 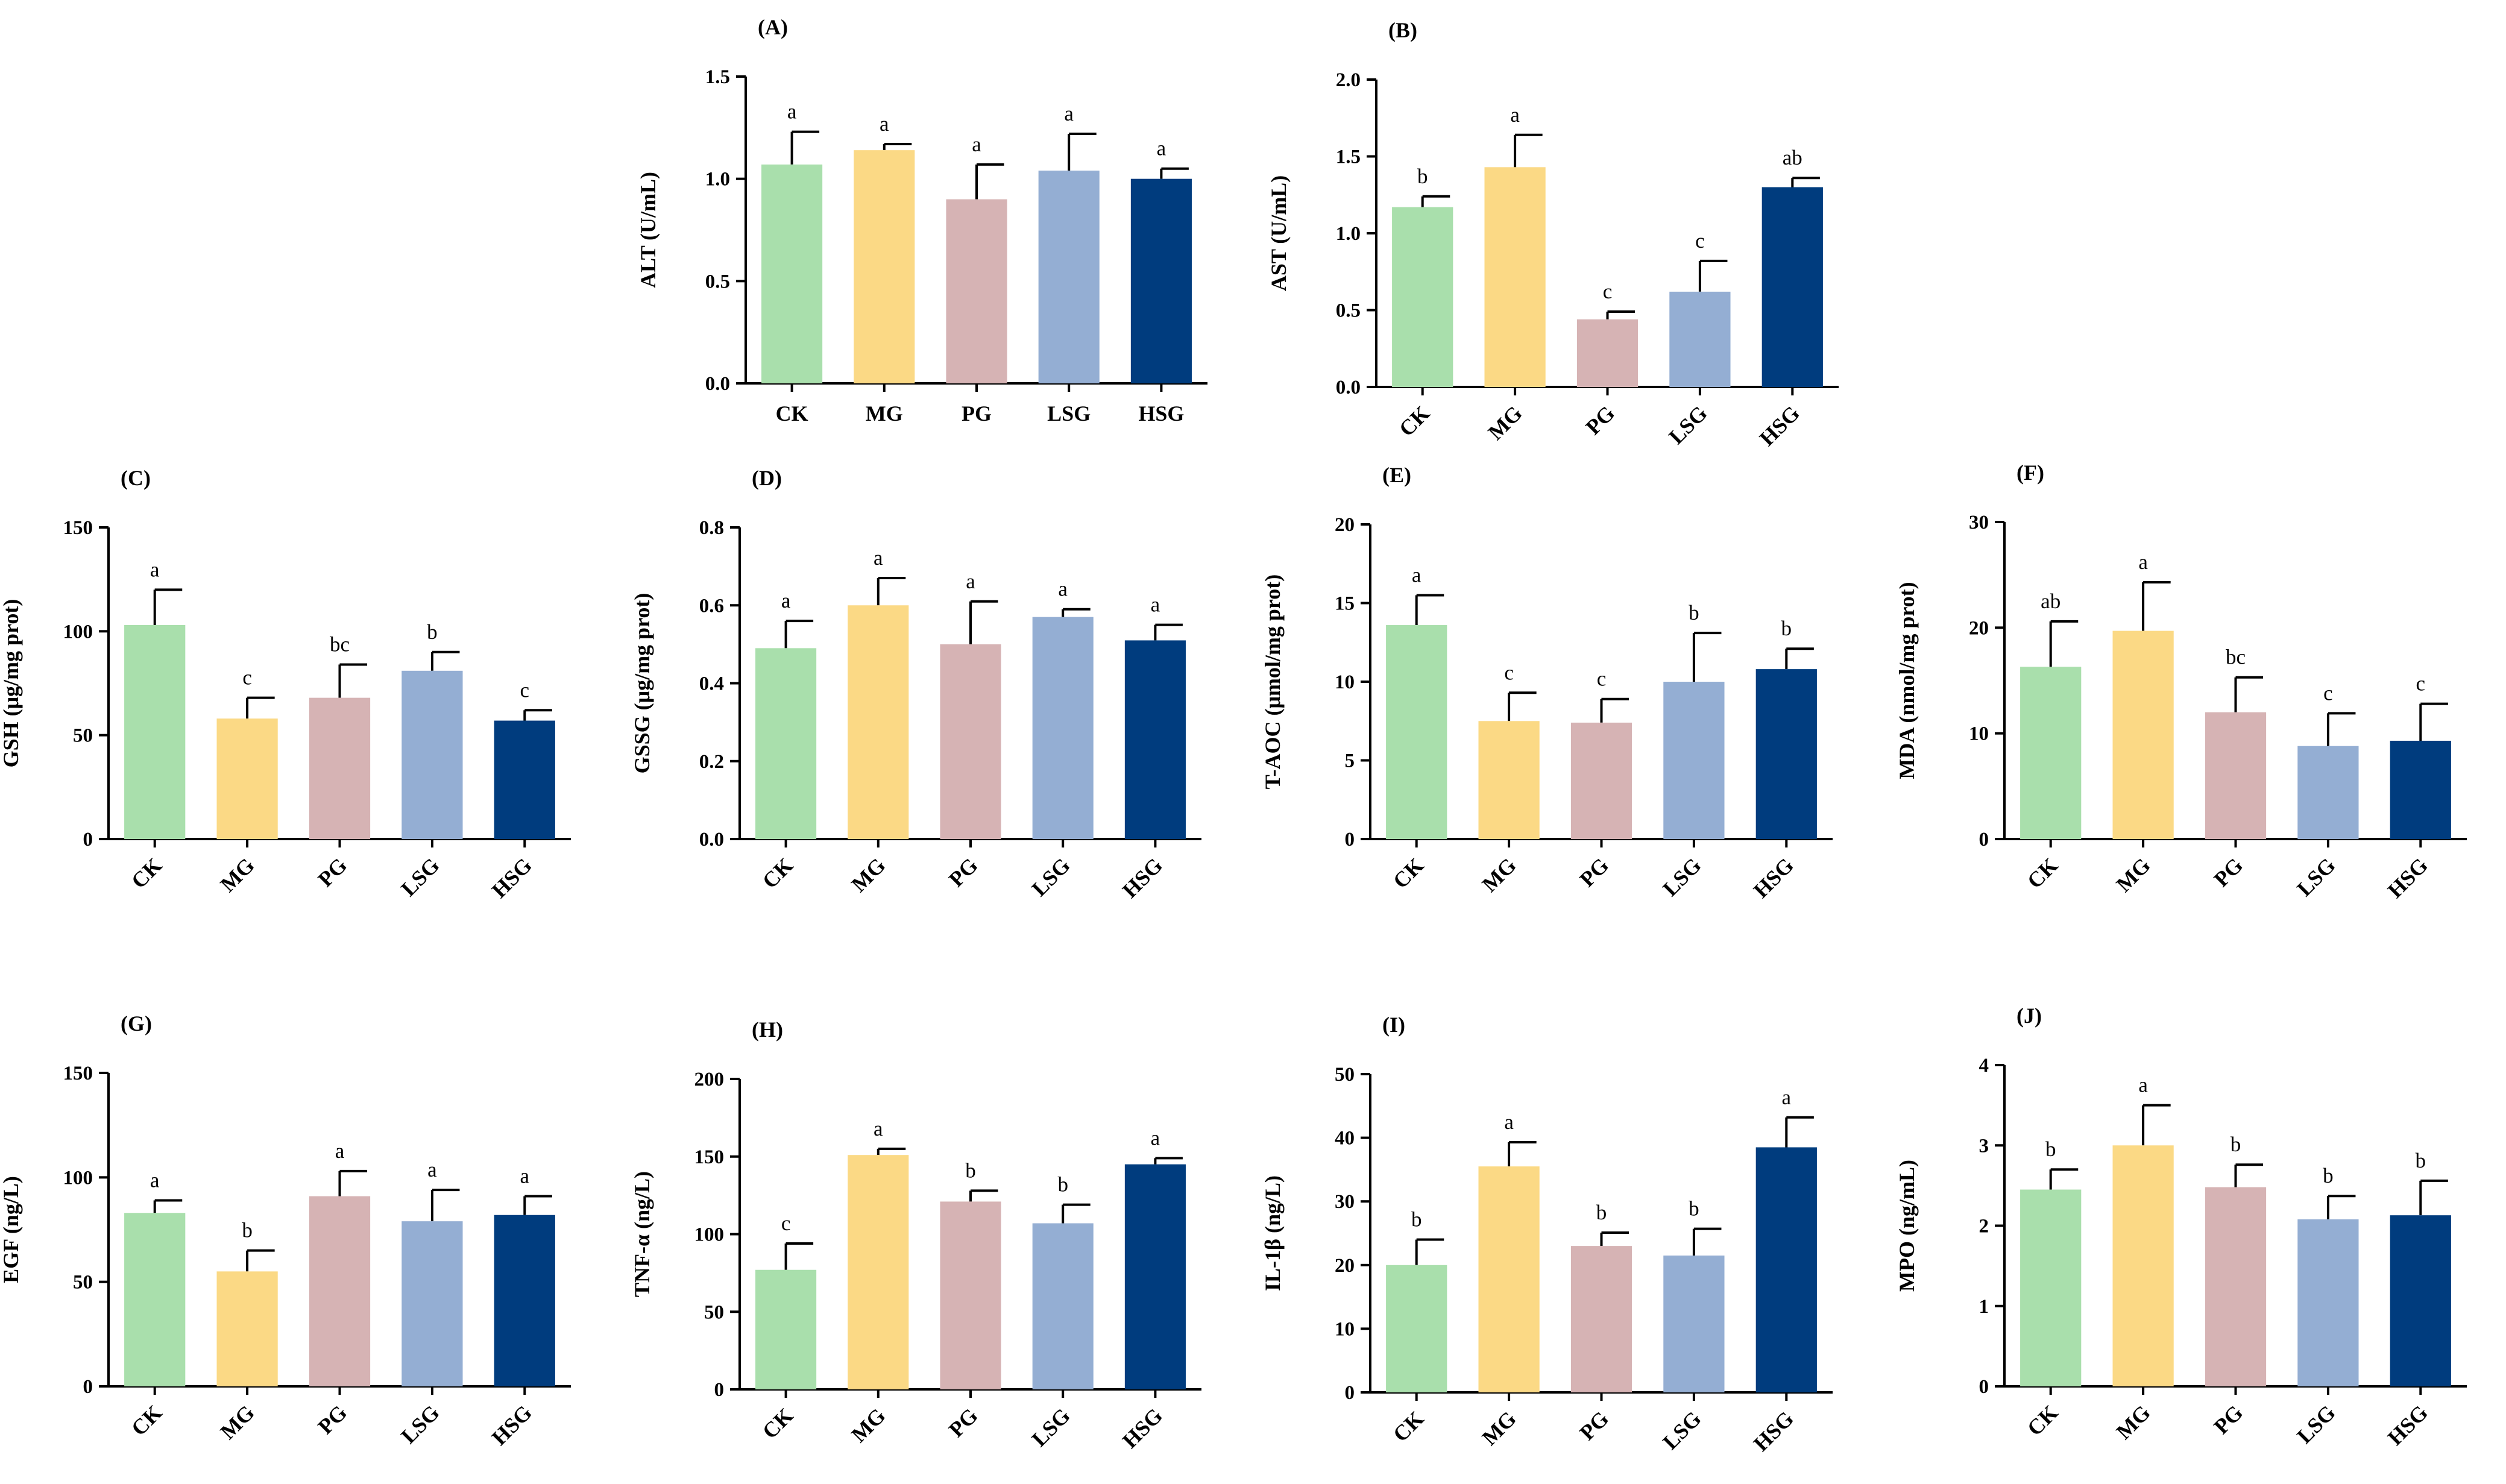 What do you see at coordinates (1907, 1226) in the screenshot?
I see `y-axis-label: MPO (ng/mL)` at bounding box center [1907, 1226].